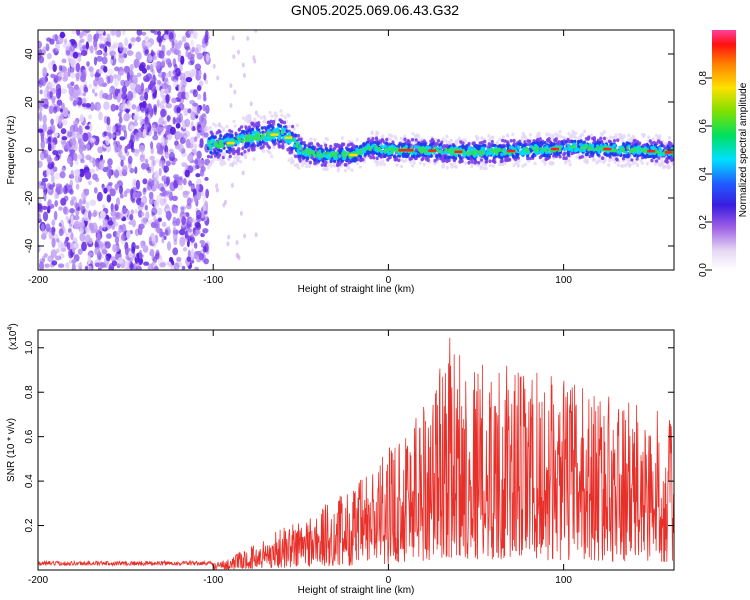  What do you see at coordinates (389, 280) in the screenshot?
I see `x-tick-label: 0` at bounding box center [389, 280].